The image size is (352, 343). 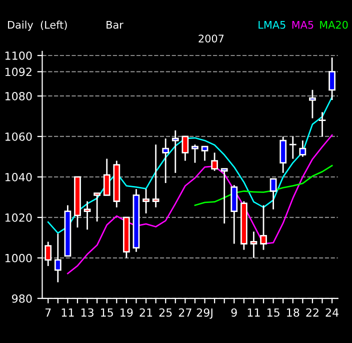 What do you see at coordinates (115, 25) in the screenshot?
I see `text: Bar` at bounding box center [115, 25].